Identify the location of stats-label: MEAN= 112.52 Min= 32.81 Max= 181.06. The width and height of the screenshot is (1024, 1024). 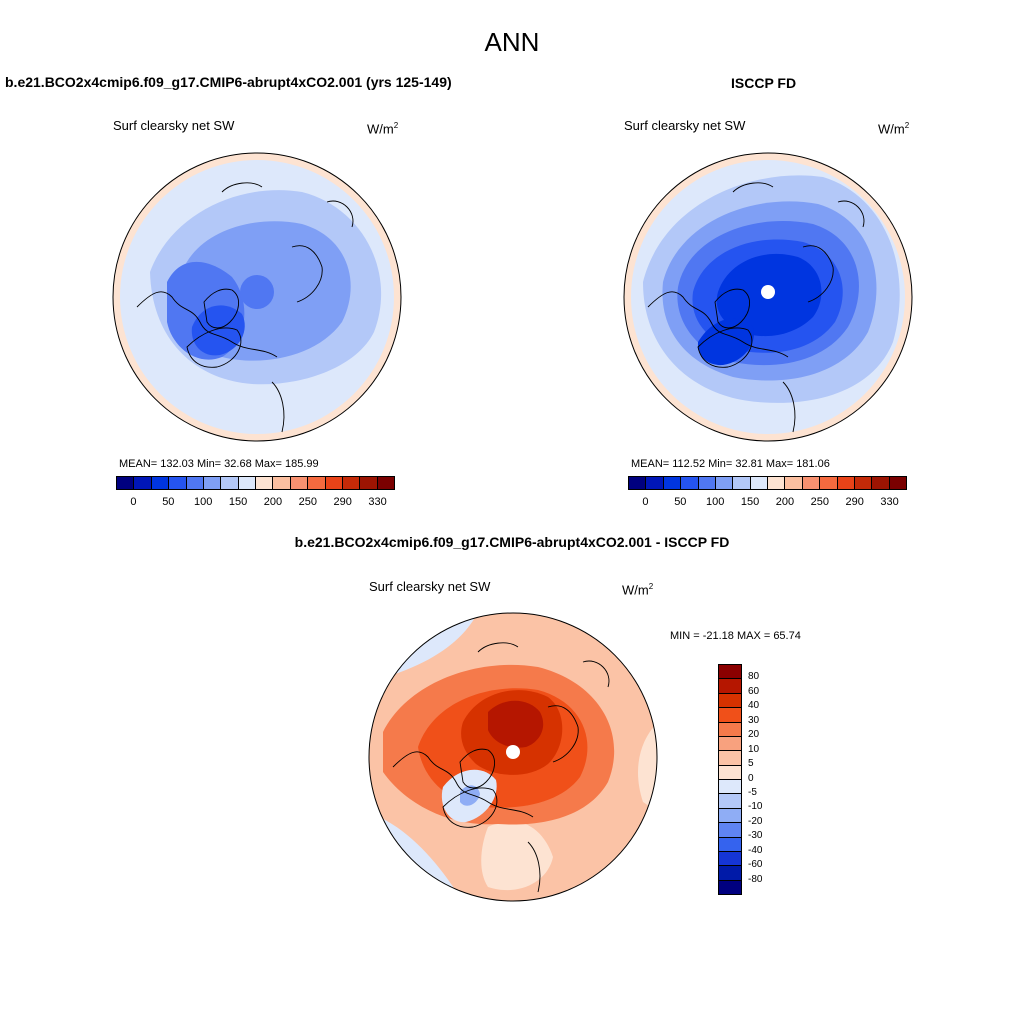
(730, 464).